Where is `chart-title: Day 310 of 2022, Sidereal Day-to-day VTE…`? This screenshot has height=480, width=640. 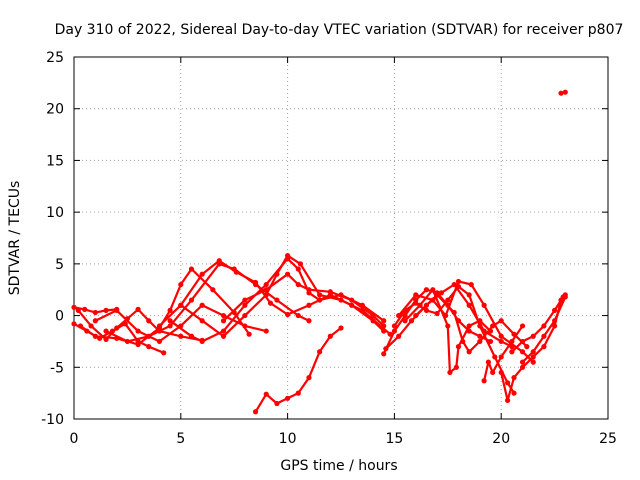
chart-title: Day 310 of 2022, Sidereal Day-to-day VTE… is located at coordinates (339, 30).